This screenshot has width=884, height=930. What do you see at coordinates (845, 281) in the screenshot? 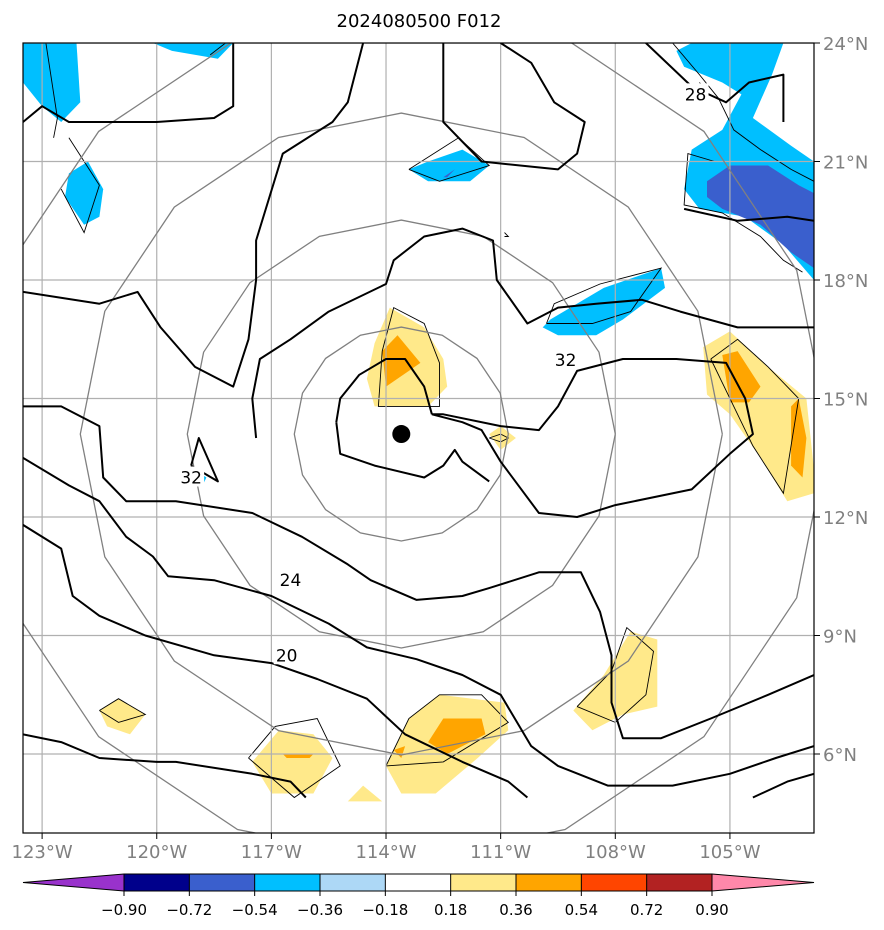
I see `latitude-tick-label: 18°N` at bounding box center [845, 281].